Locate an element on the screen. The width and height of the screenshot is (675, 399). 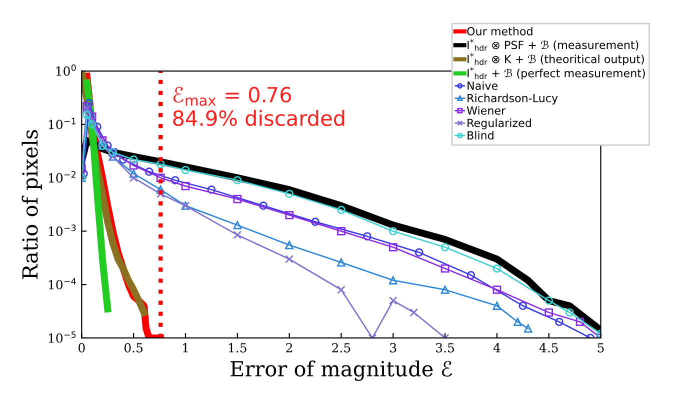
x-tick-label: 2.5 is located at coordinates (341, 347).